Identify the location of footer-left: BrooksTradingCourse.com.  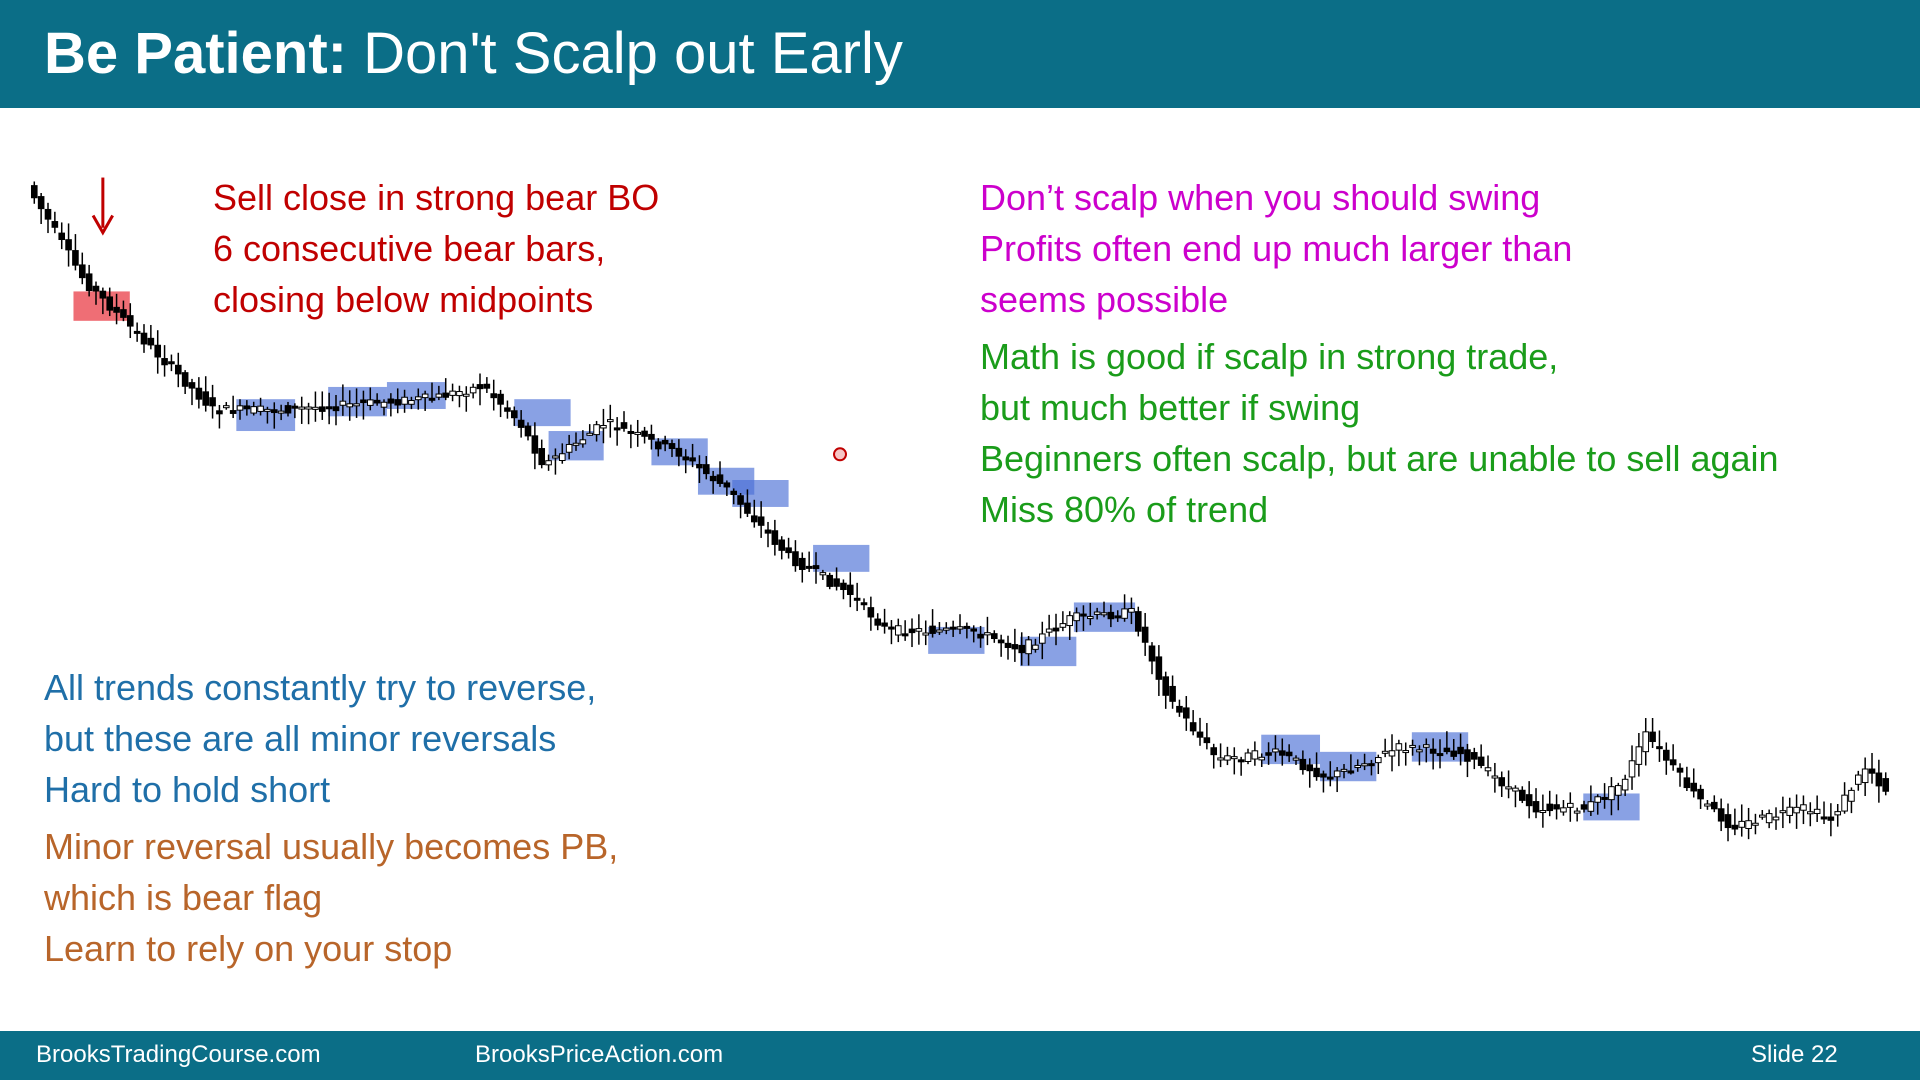
(178, 1054).